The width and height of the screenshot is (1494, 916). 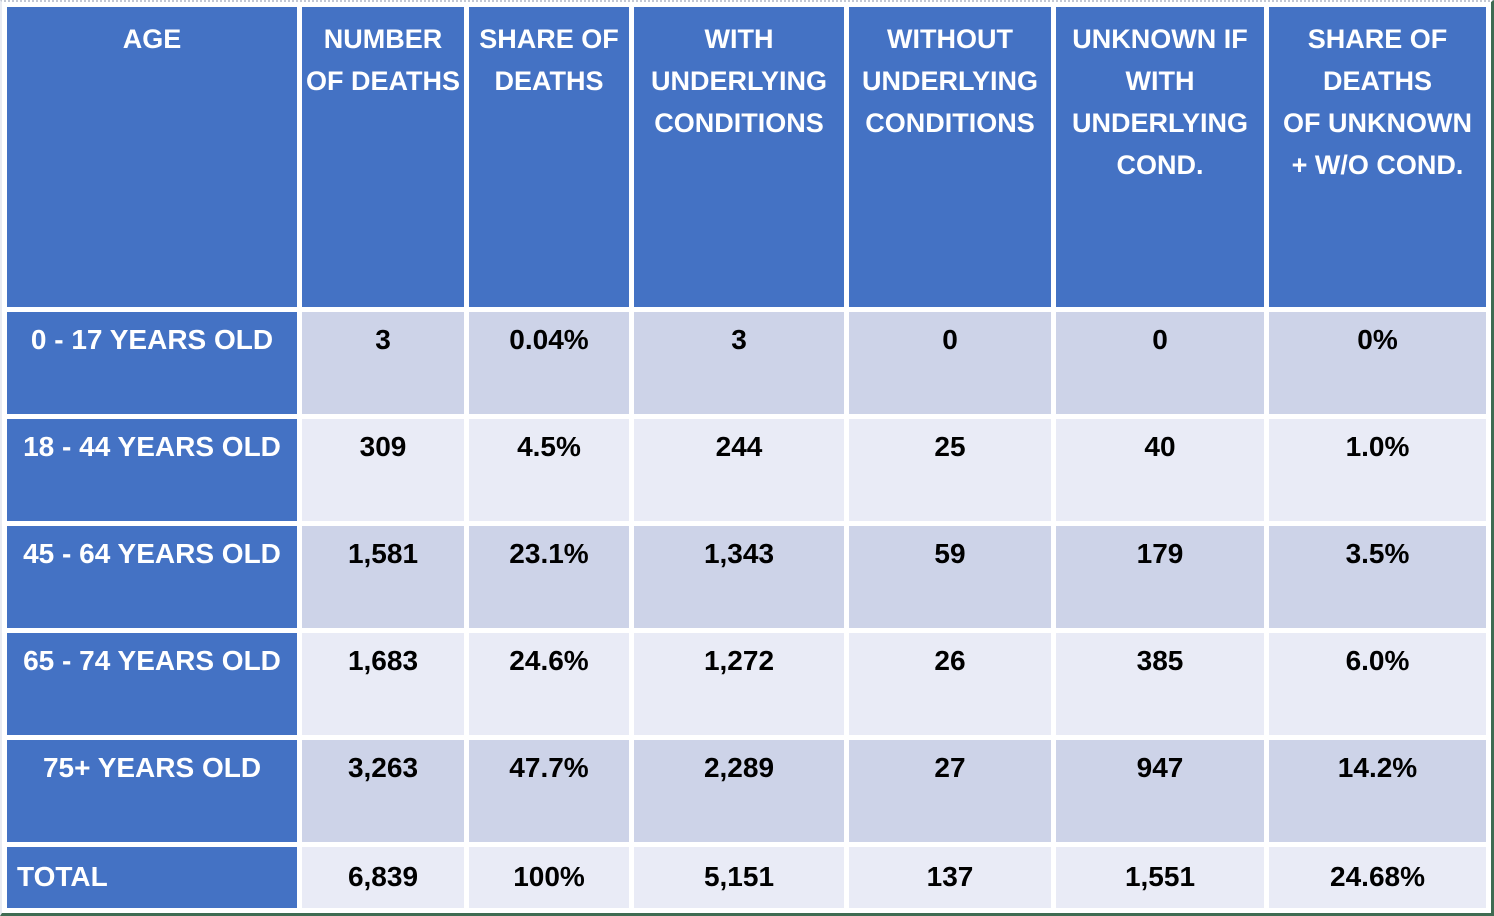 What do you see at coordinates (1160, 877) in the screenshot?
I see `table-cell: 1,551` at bounding box center [1160, 877].